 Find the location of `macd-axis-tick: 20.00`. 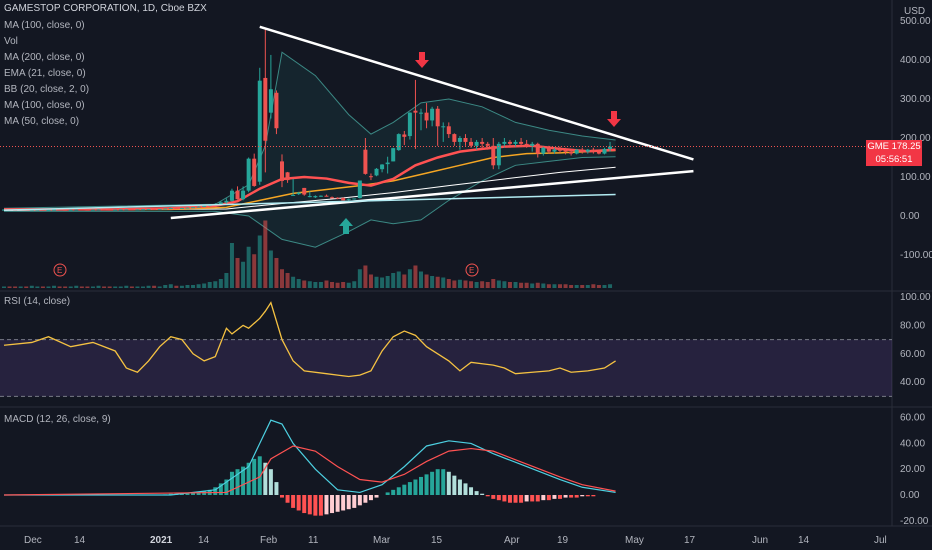

macd-axis-tick: 20.00 is located at coordinates (912, 469).